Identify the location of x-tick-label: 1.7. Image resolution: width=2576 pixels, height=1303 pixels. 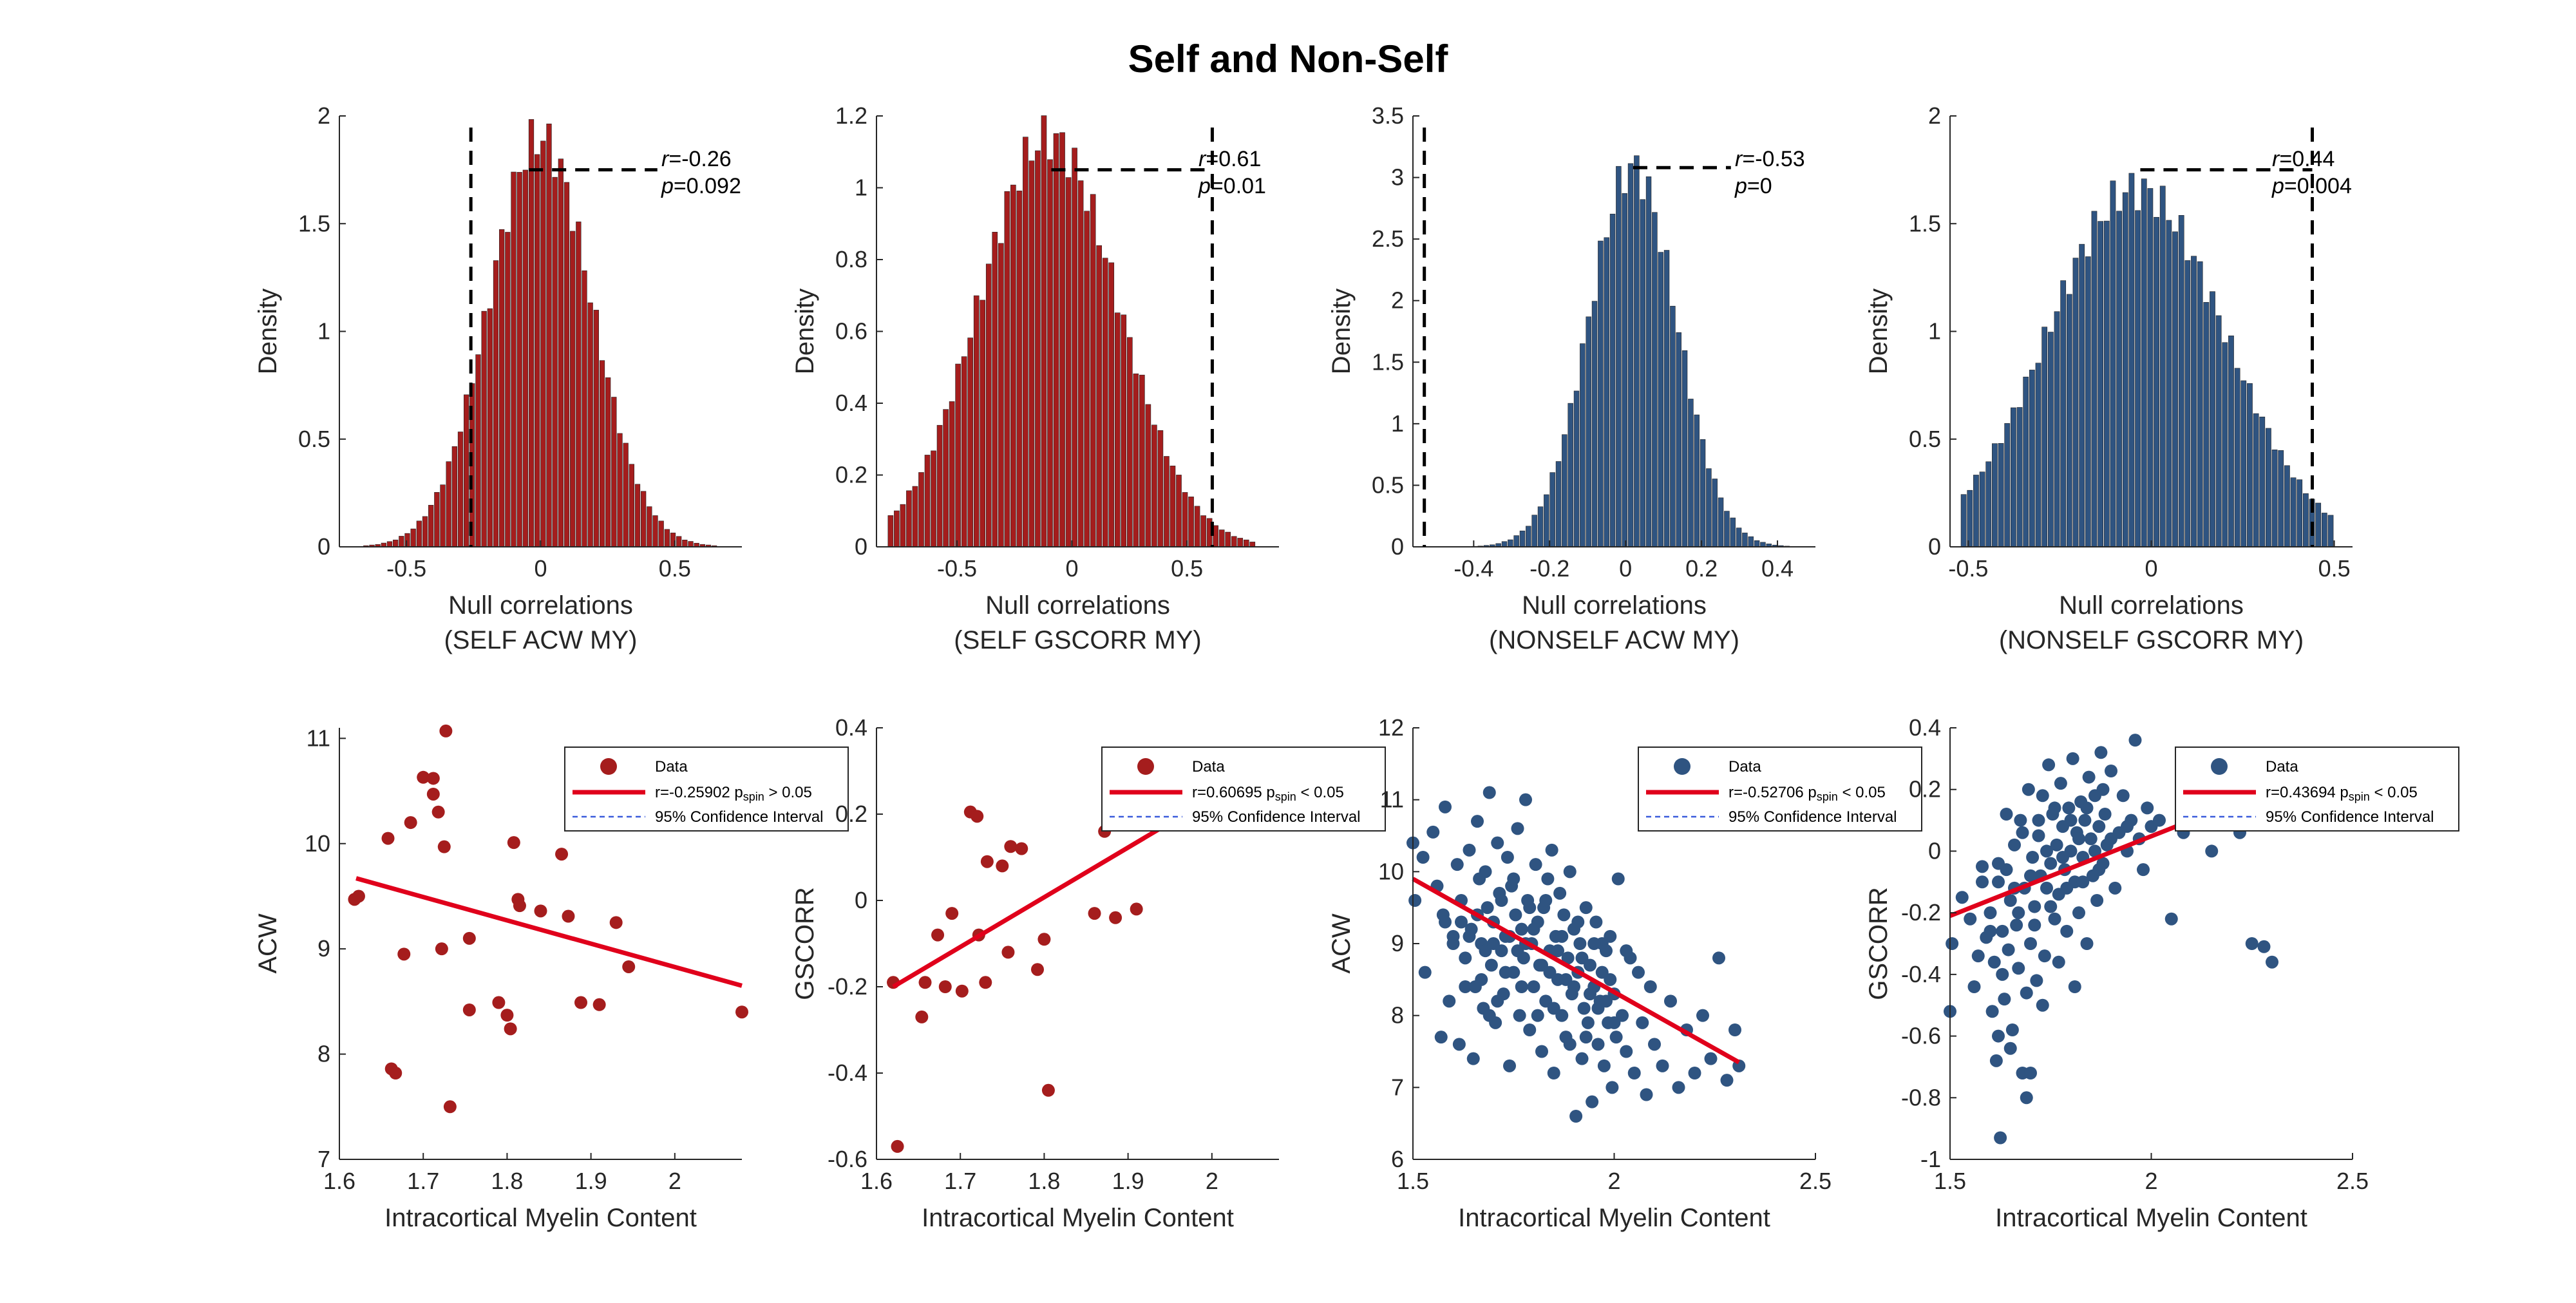
(960, 1181).